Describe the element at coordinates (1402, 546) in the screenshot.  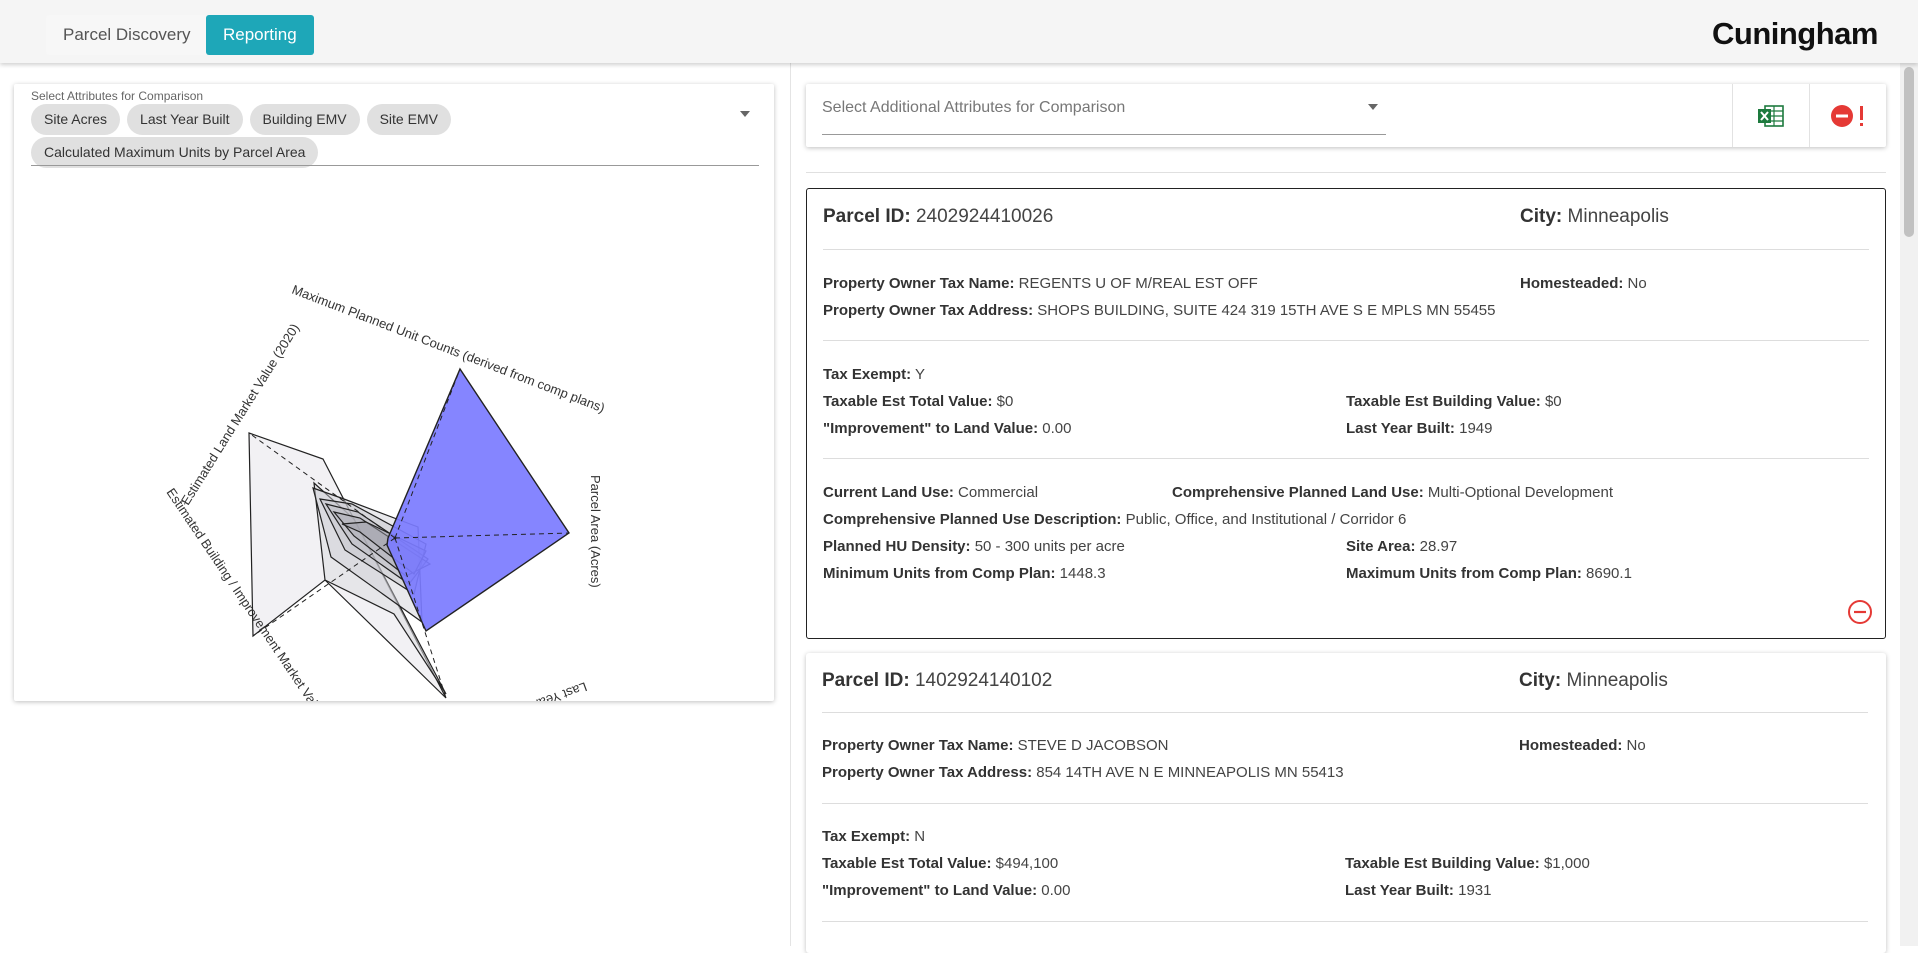
I see `site-area-row: Site Area: 28.97` at that location.